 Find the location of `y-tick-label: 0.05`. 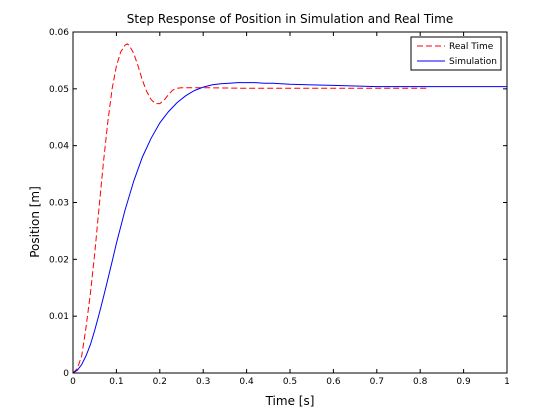

y-tick-label: 0.05 is located at coordinates (59, 90).